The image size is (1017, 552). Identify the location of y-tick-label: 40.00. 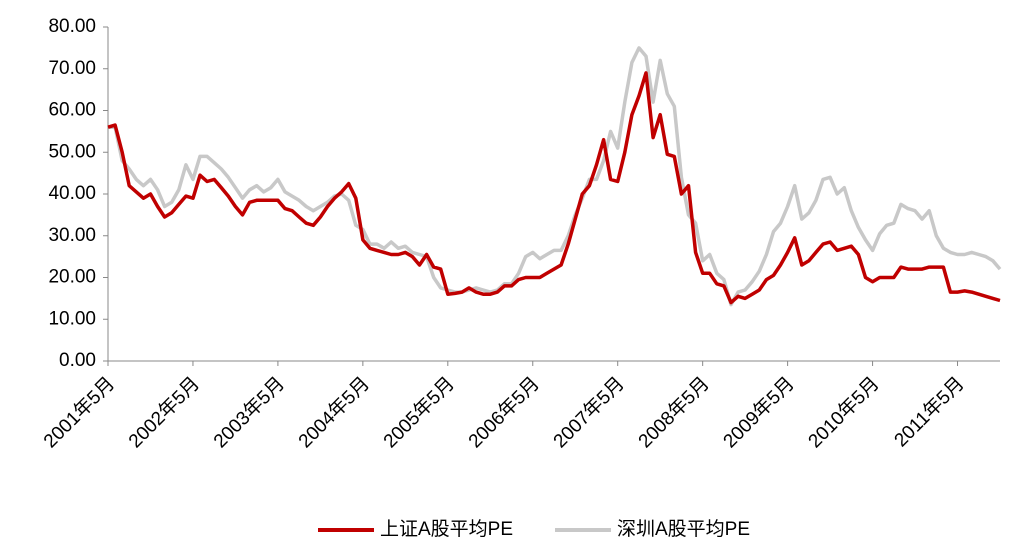
(72, 193).